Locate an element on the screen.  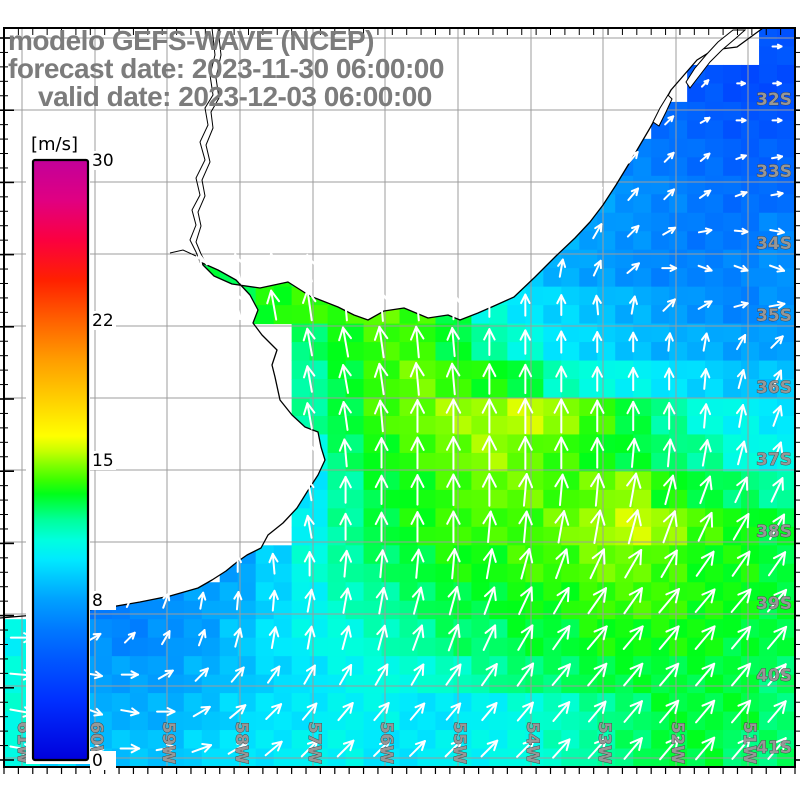
lat-label: 41S is located at coordinates (774, 748).